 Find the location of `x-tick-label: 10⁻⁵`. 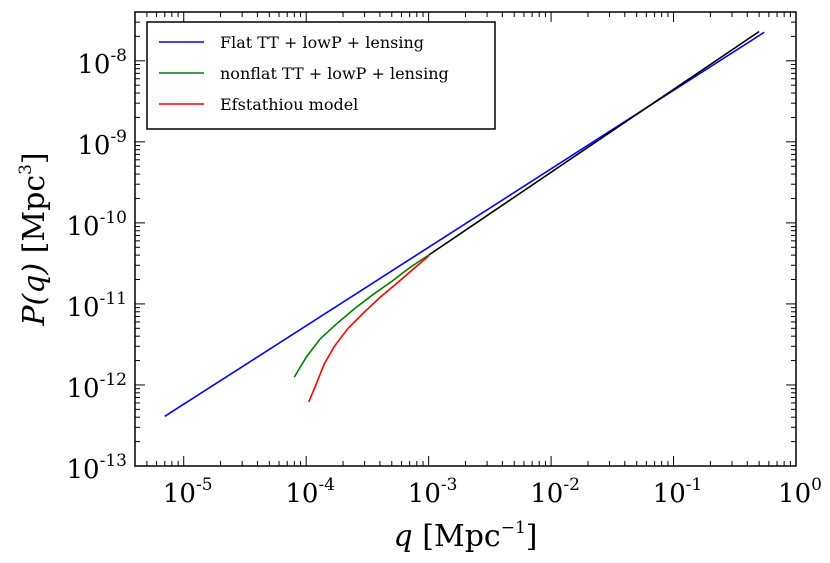

x-tick-label: 10⁻⁵ is located at coordinates (188, 492).